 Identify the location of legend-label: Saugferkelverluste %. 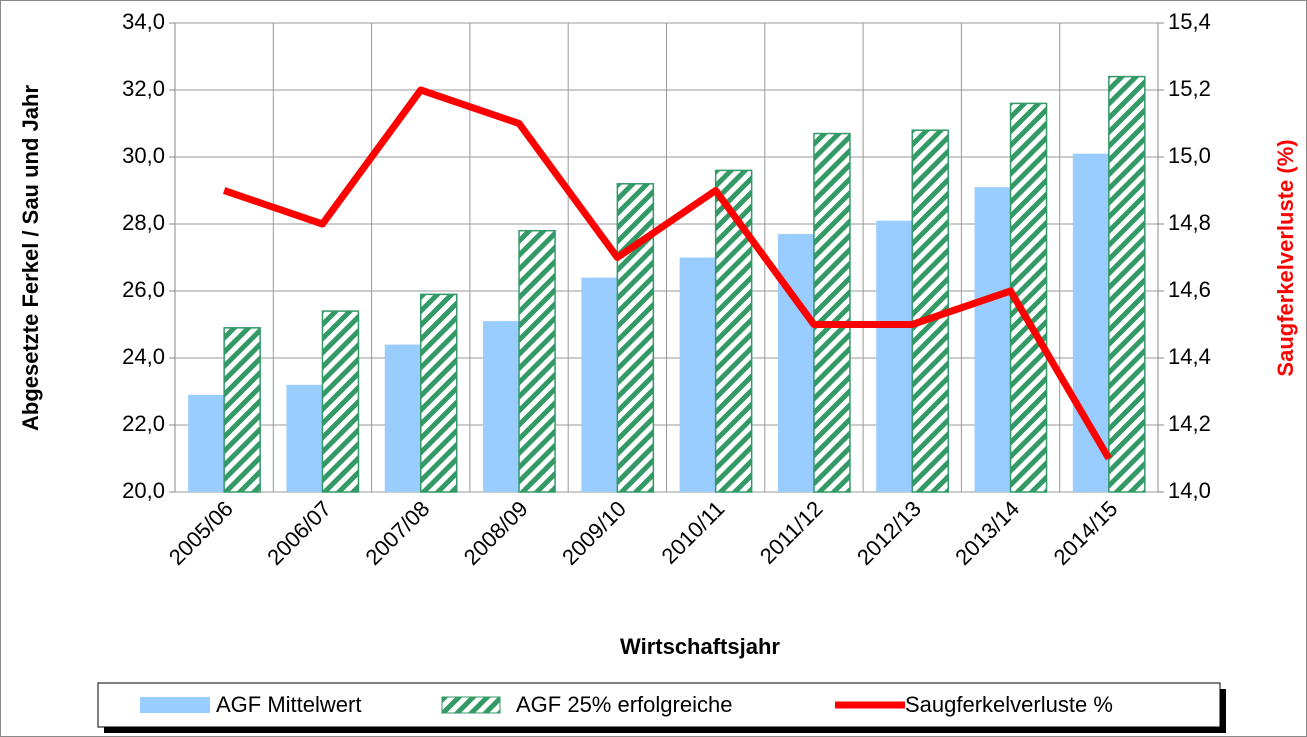
(1009, 704).